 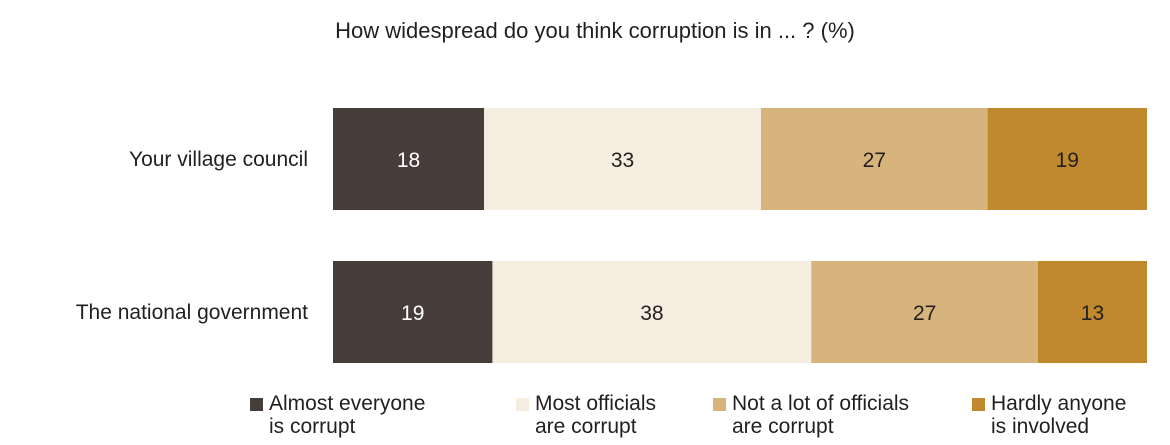 I want to click on legend-item: Almost everyone is corrupt, so click(x=337, y=415).